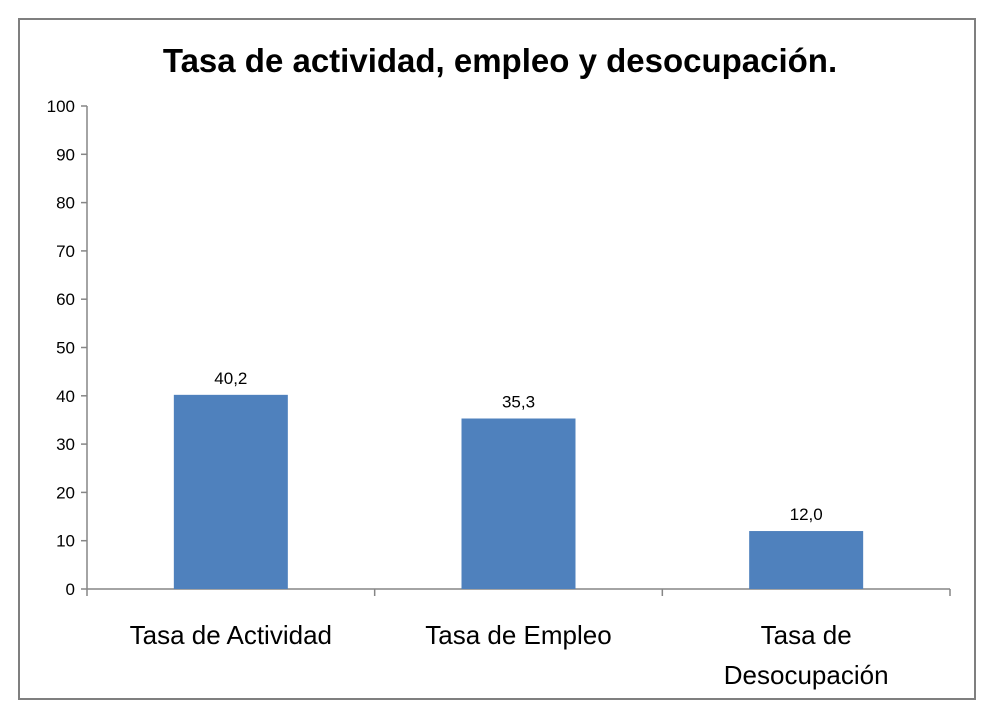 The width and height of the screenshot is (1000, 716). Describe the element at coordinates (65, 396) in the screenshot. I see `y-tick-label: 40` at that location.